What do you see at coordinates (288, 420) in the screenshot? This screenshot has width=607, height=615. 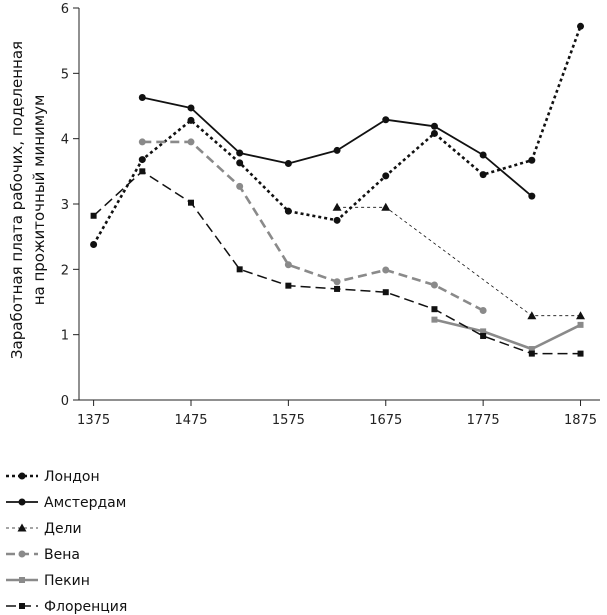 I see `x-tick-label: 1575` at bounding box center [288, 420].